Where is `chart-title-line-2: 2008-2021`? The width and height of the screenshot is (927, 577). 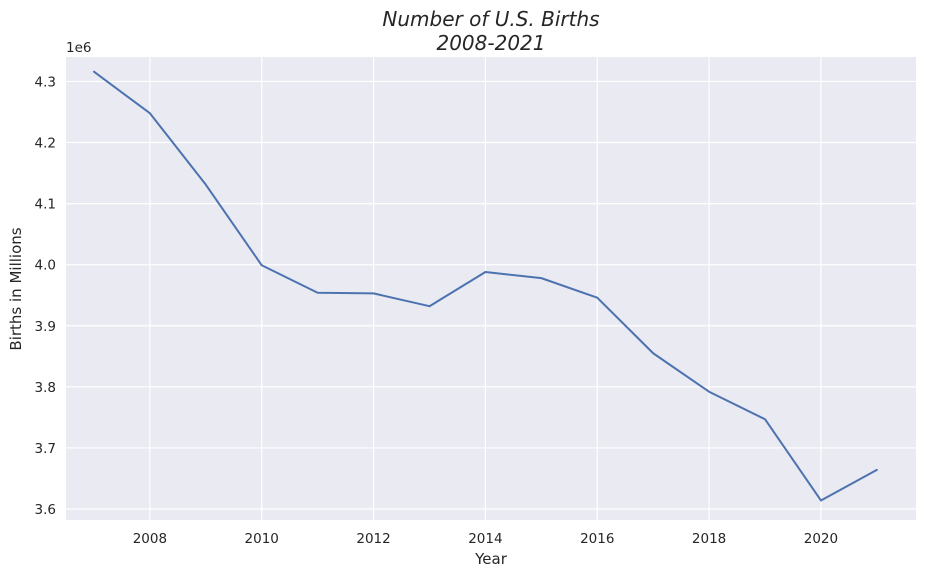 chart-title-line-2: 2008-2021 is located at coordinates (490, 43).